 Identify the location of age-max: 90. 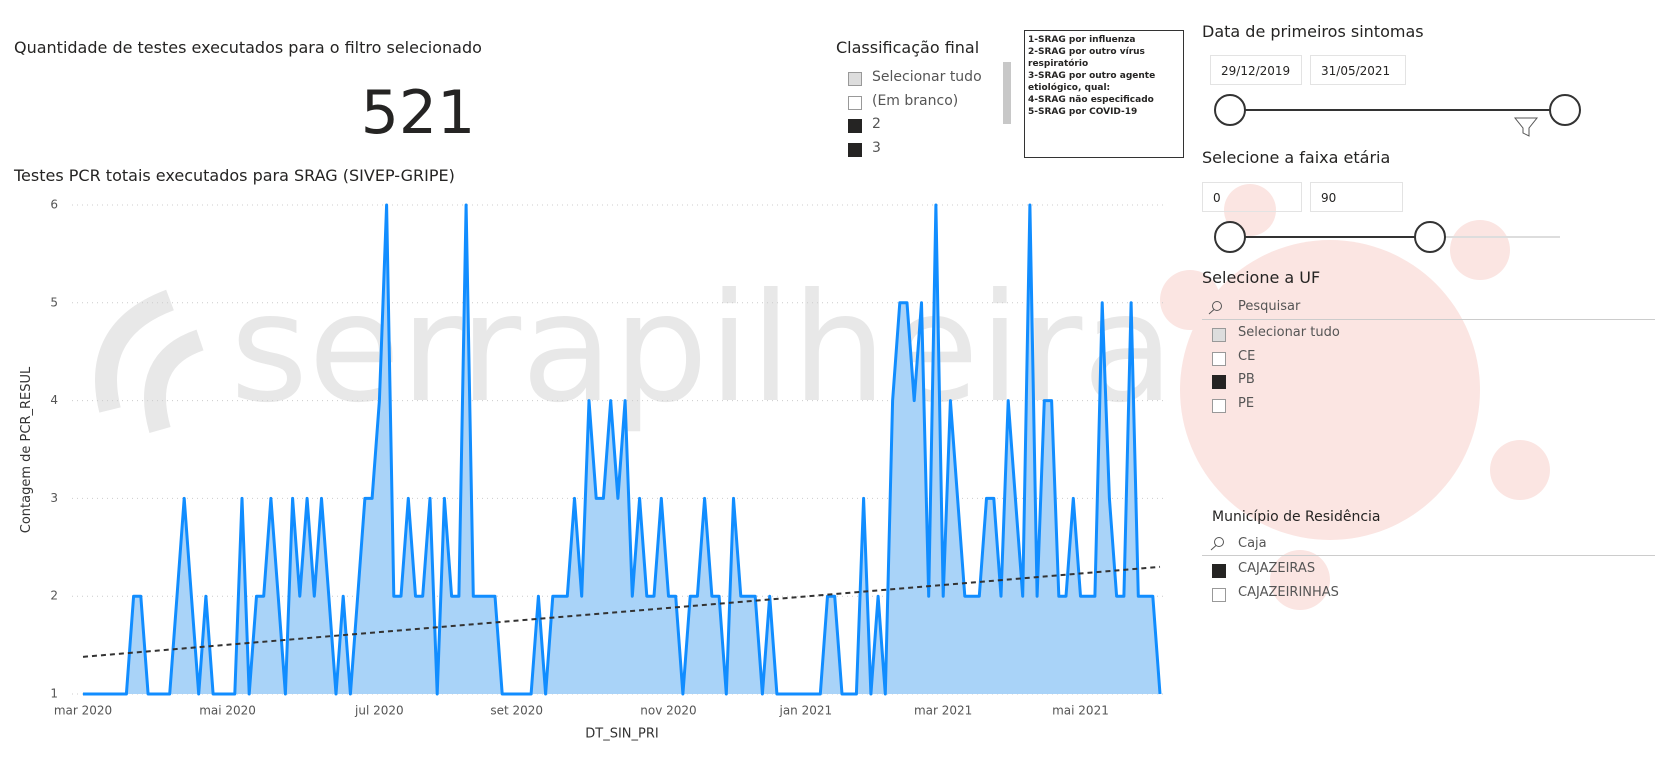
(1356, 197).